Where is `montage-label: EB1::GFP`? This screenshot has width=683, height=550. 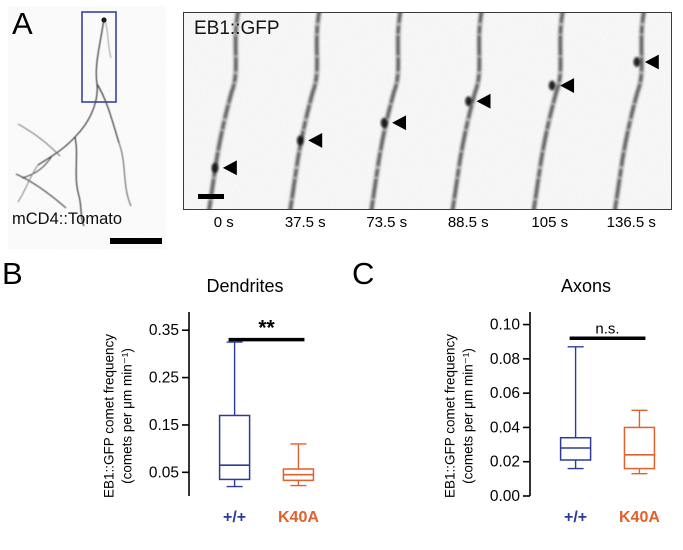 montage-label: EB1::GFP is located at coordinates (237, 28).